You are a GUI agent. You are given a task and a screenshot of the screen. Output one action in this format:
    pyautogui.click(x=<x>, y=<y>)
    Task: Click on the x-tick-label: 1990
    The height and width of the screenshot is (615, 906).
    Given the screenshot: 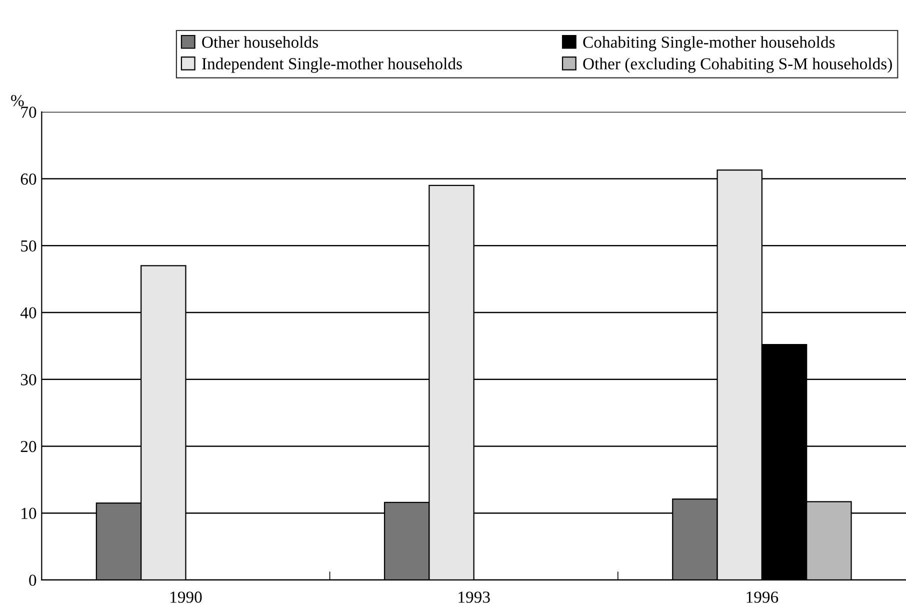 What is the action you would take?
    pyautogui.click(x=186, y=597)
    